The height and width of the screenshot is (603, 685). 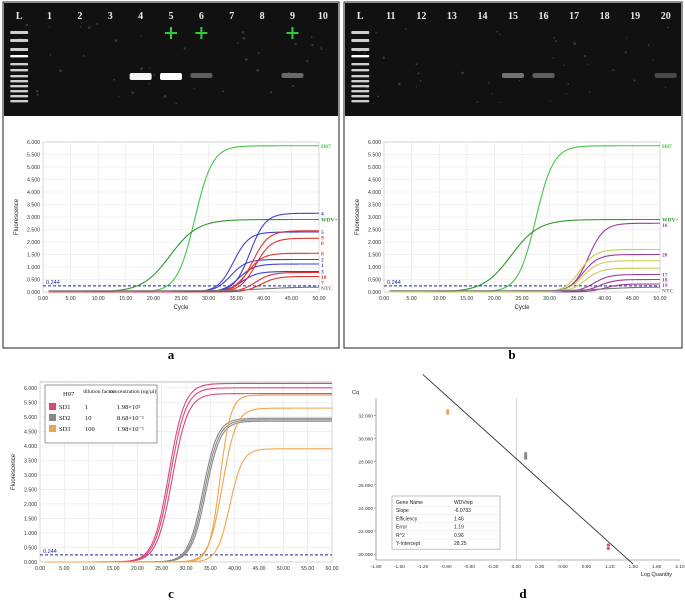 What do you see at coordinates (186, 569) in the screenshot?
I see `x-tick-label: 30.00` at bounding box center [186, 569].